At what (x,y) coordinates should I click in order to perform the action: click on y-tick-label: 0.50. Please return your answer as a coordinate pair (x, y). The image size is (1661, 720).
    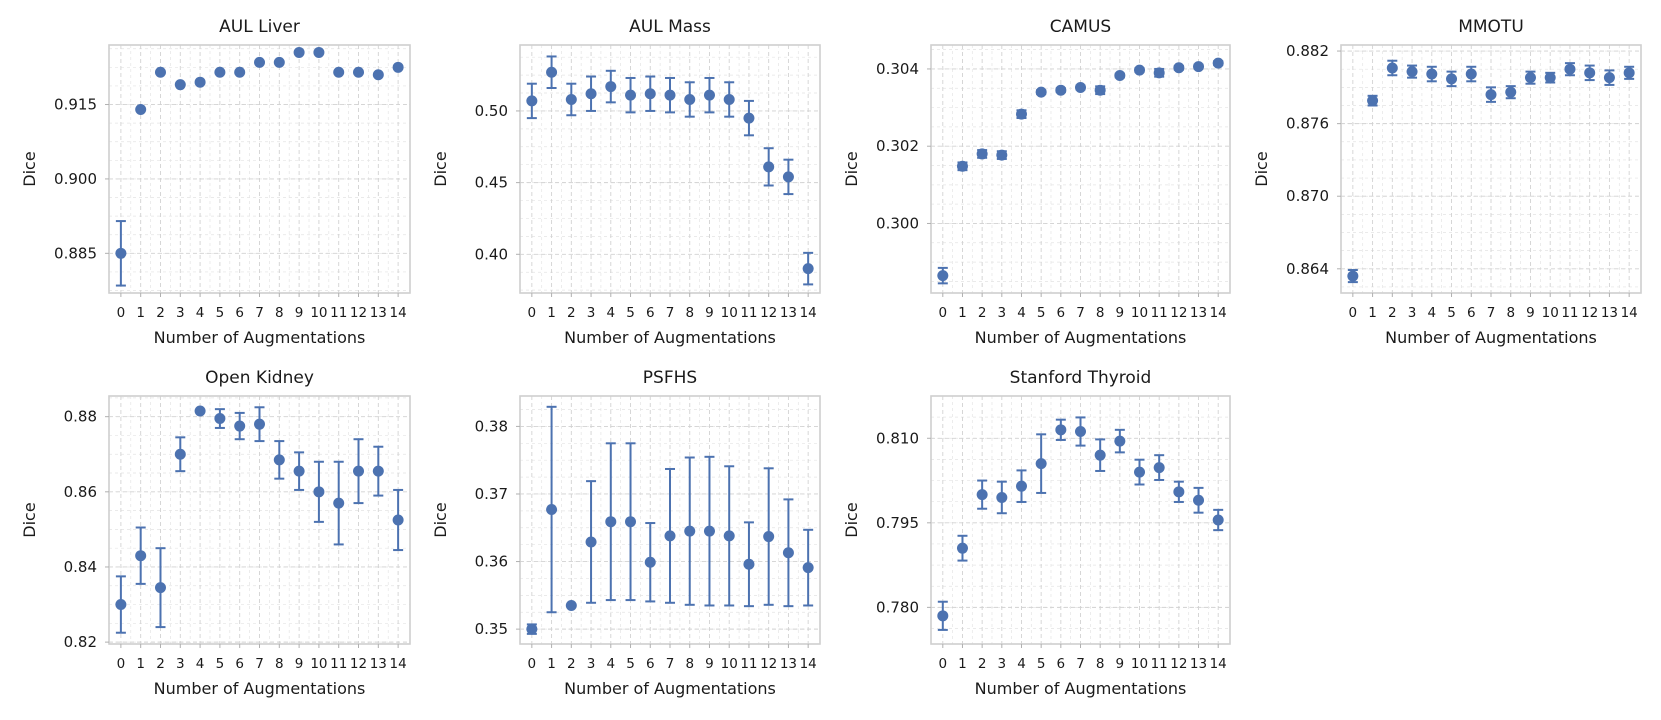
    Looking at the image, I should click on (491, 111).